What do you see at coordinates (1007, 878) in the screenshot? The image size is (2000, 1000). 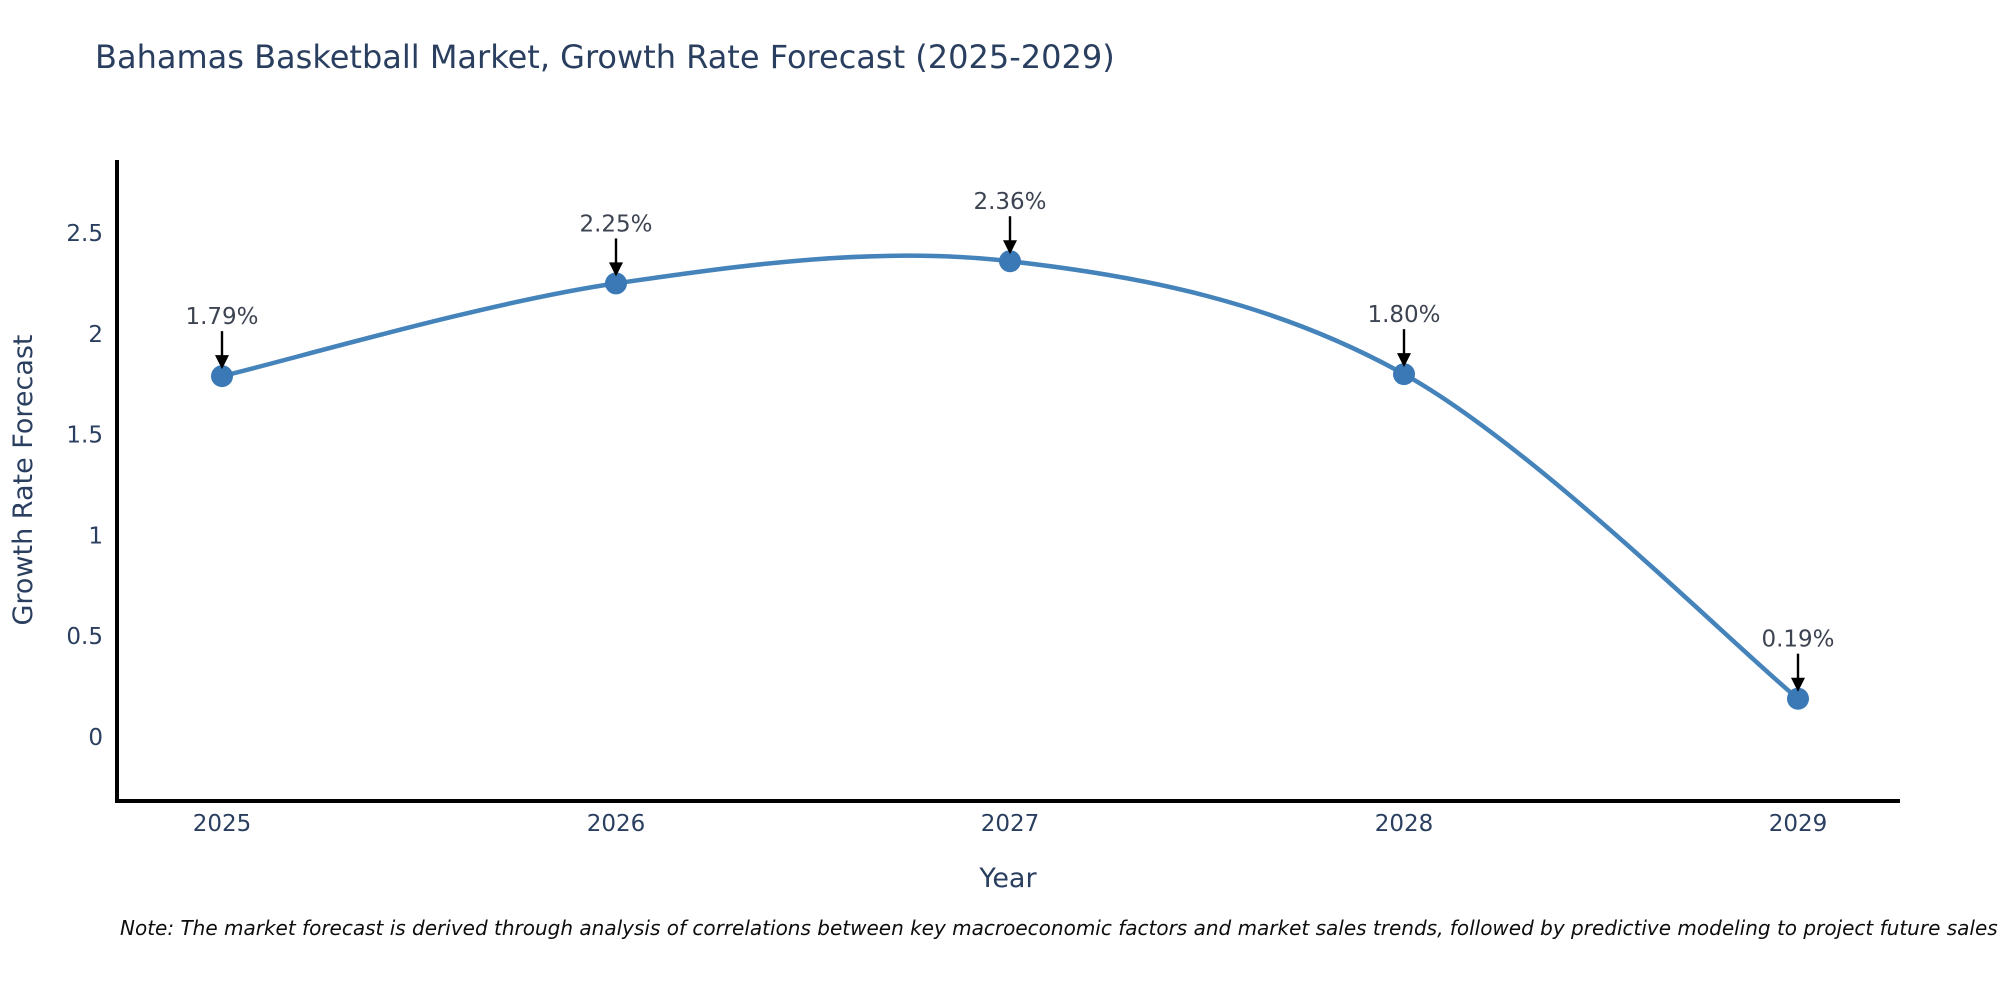 I see `x-axis-title: Year` at bounding box center [1007, 878].